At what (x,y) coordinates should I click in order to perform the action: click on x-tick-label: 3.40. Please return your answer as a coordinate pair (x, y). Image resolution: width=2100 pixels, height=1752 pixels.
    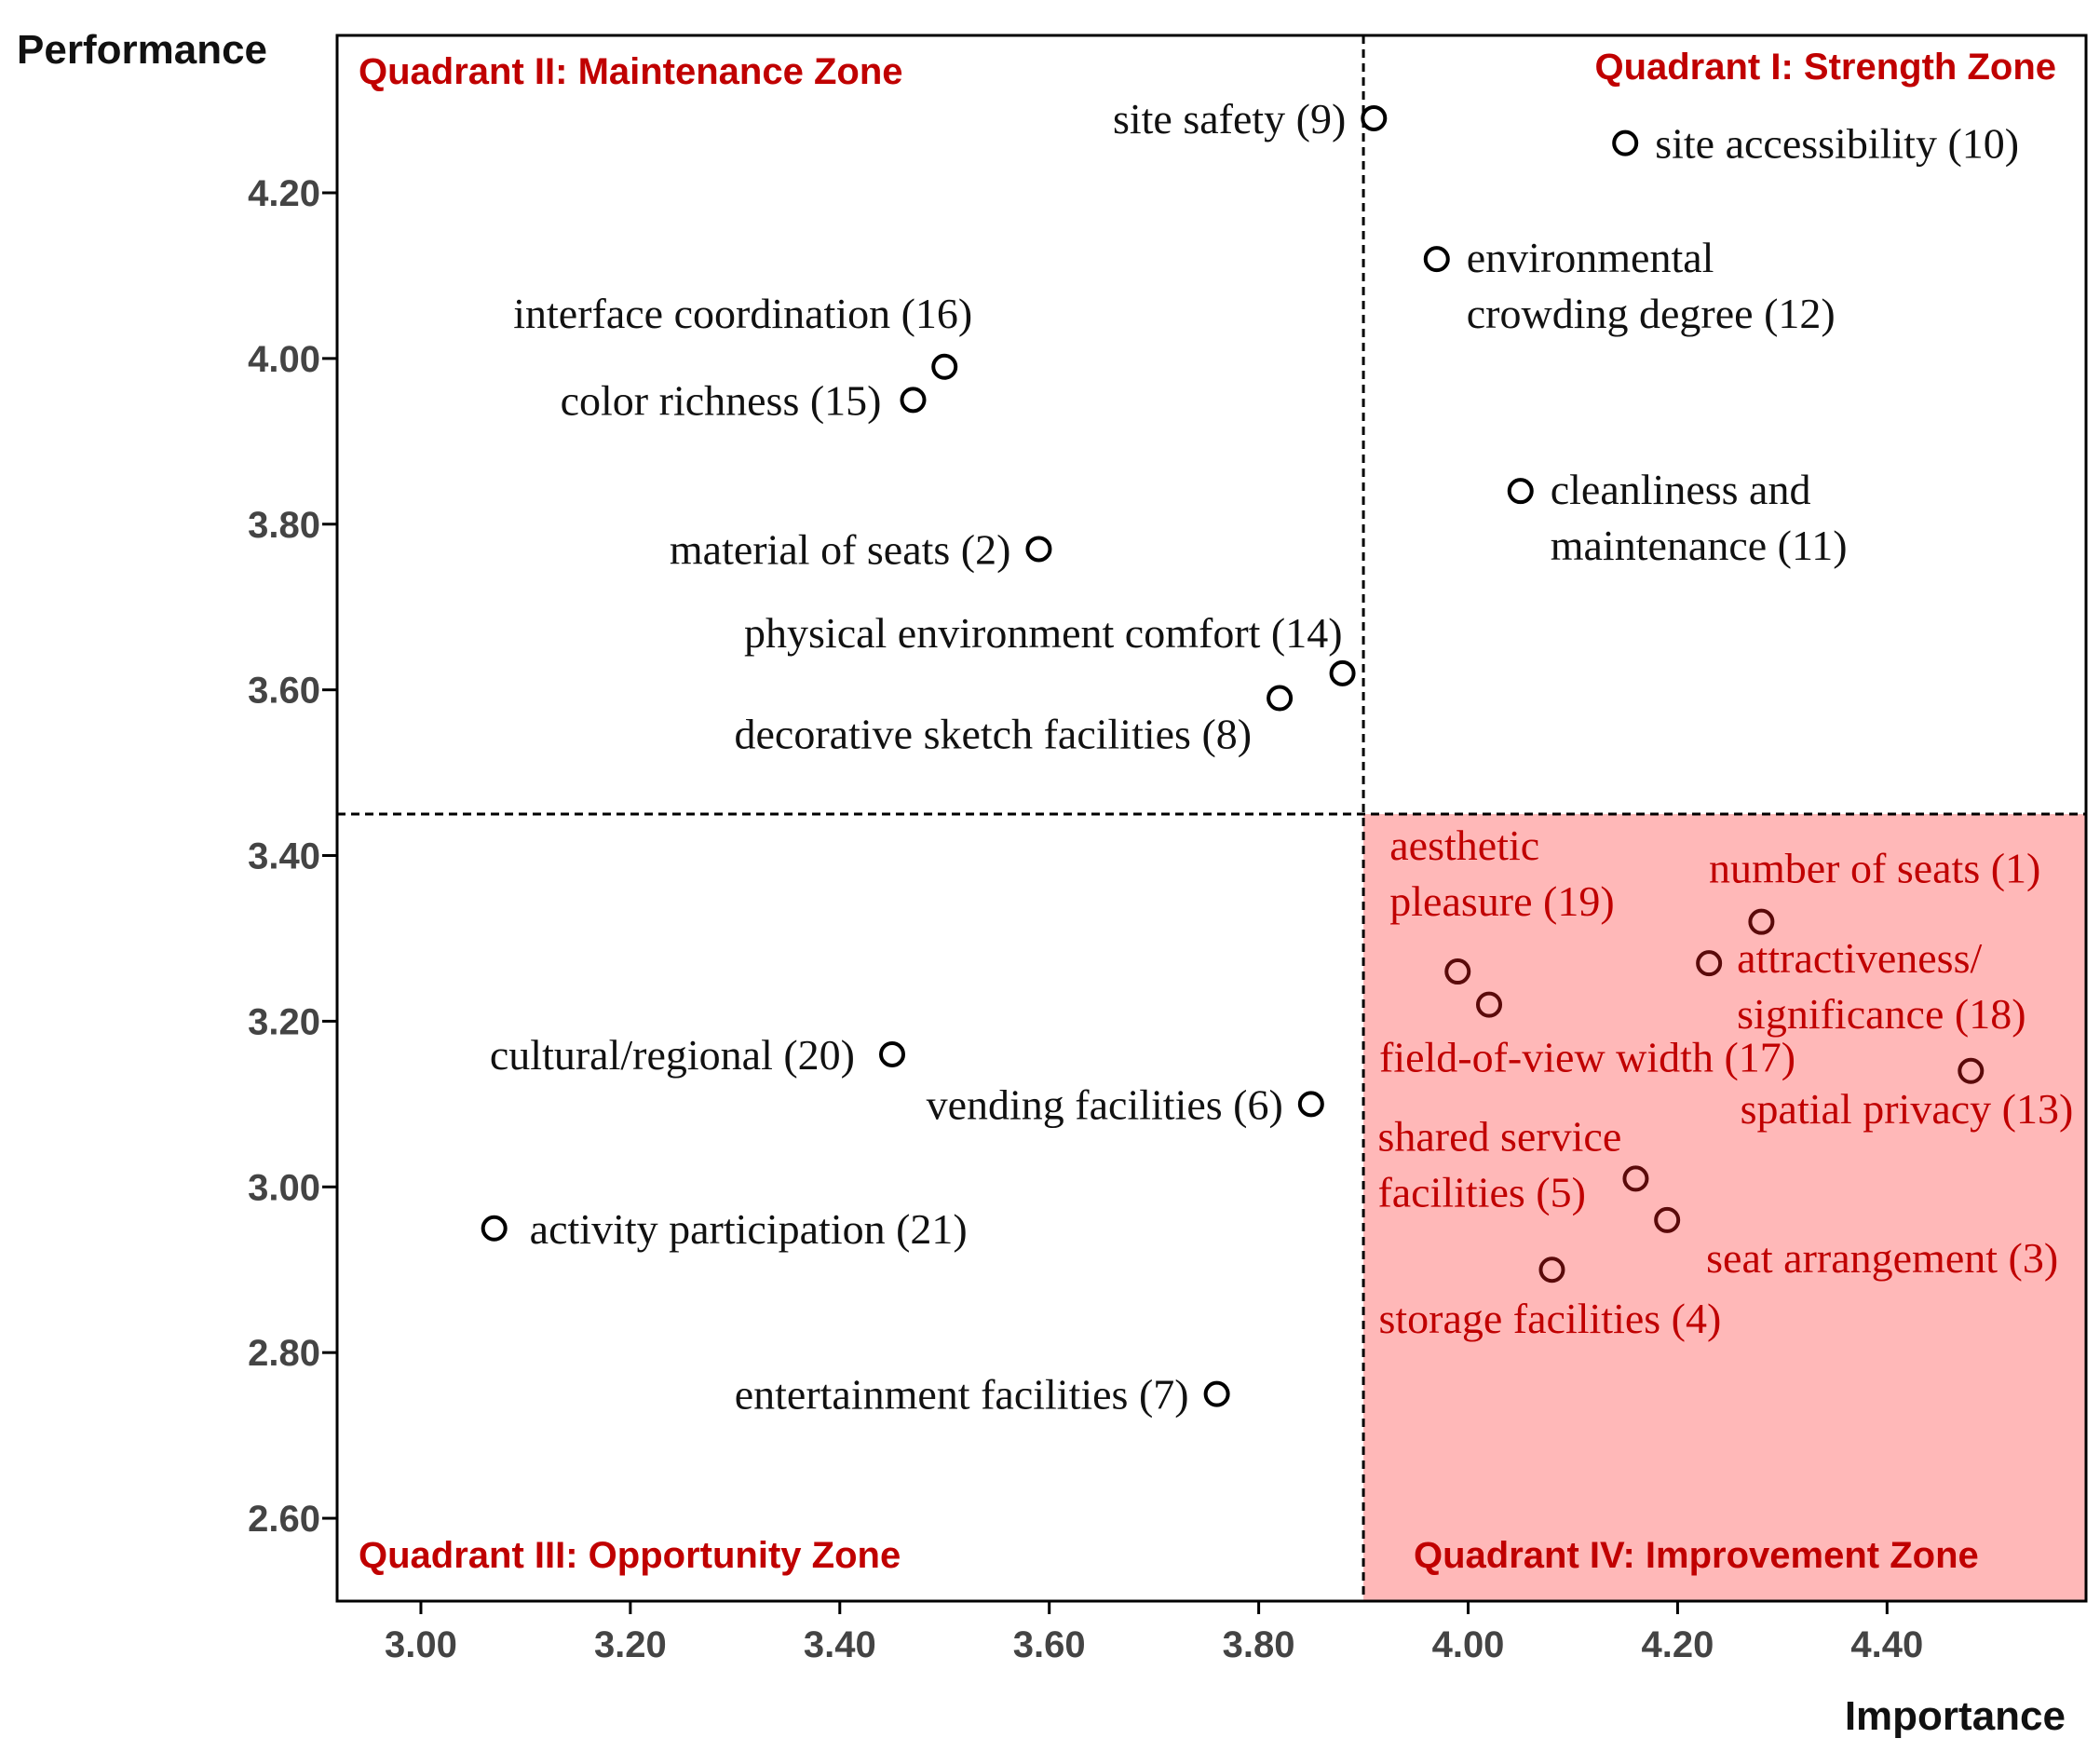
    Looking at the image, I should click on (840, 1644).